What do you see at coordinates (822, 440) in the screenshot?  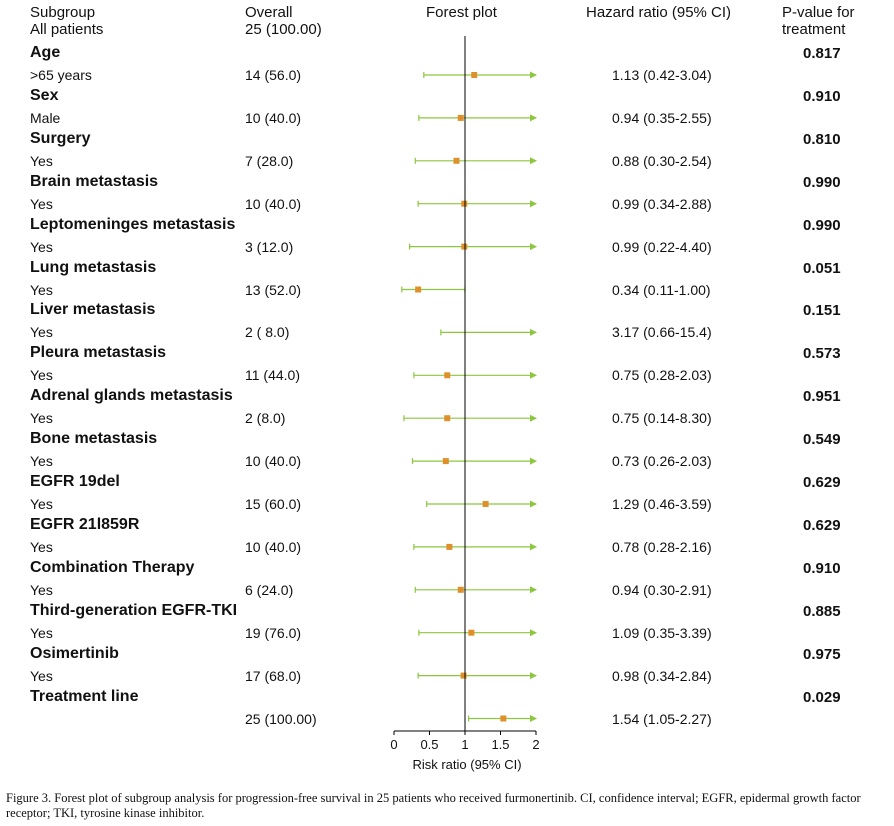 I see `p-value: 0.549` at bounding box center [822, 440].